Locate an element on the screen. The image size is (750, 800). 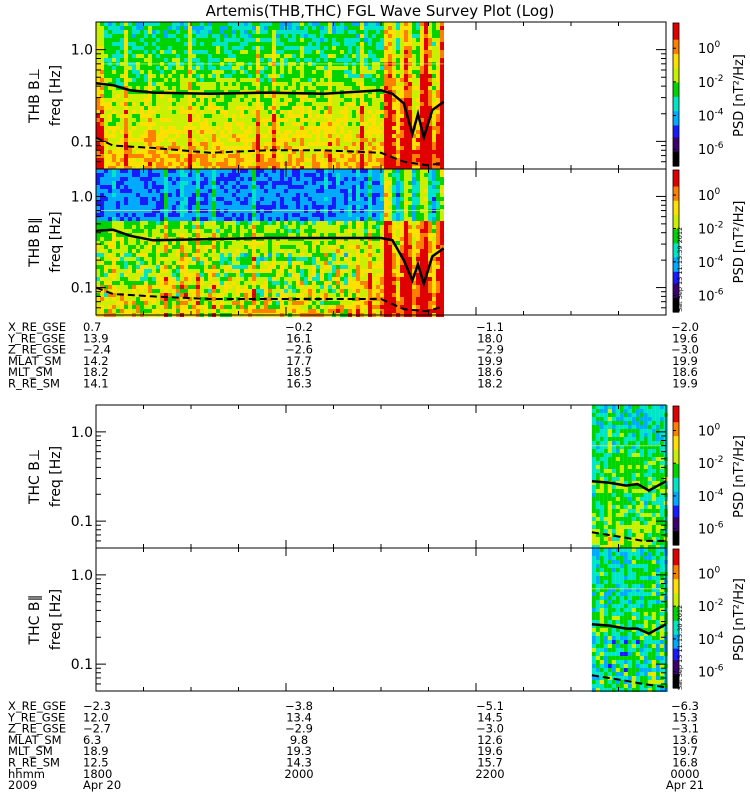
ephem-value: 18.5 is located at coordinates (299, 372).